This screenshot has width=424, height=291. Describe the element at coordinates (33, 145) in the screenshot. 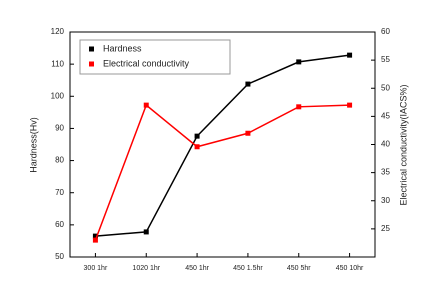

I see `y-axis-label: Hardness(Hv)` at that location.